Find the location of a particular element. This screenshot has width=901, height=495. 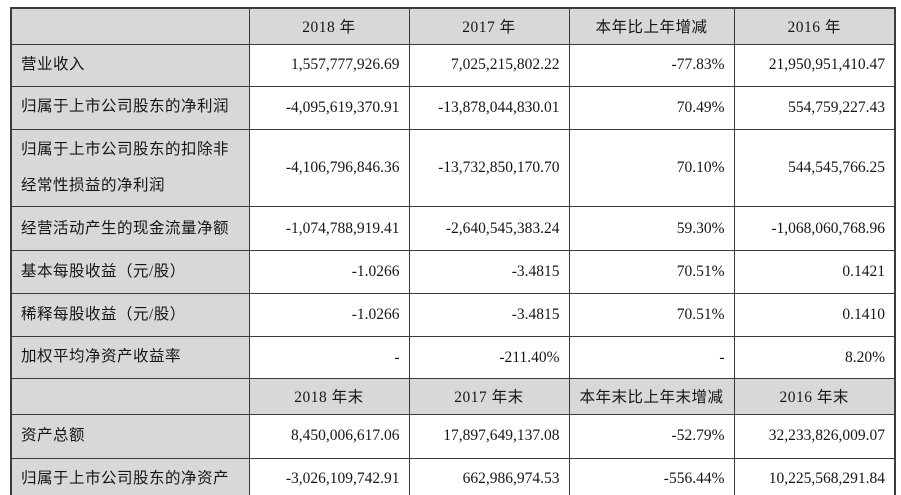

header-2016: 2016 年 is located at coordinates (814, 26).